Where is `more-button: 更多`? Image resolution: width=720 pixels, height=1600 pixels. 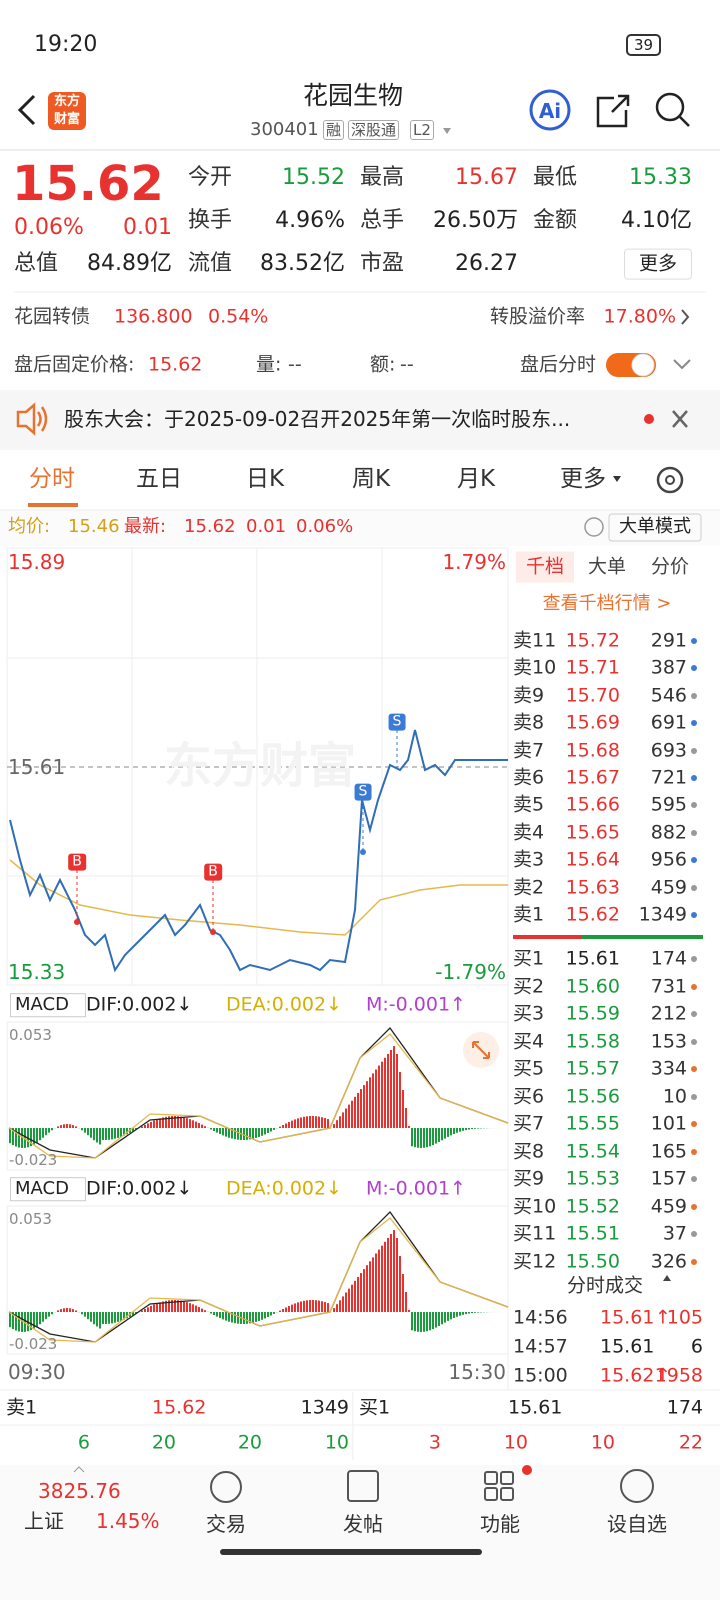 more-button: 更多 is located at coordinates (657, 264).